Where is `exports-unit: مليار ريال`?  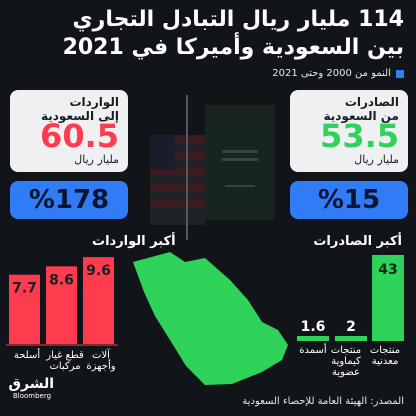
exports-unit: مليار ريال is located at coordinates (376, 159).